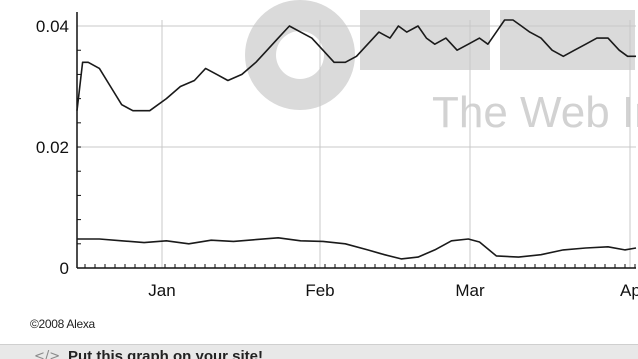 This screenshot has width=638, height=359. I want to click on code-icon: </>, so click(47, 354).